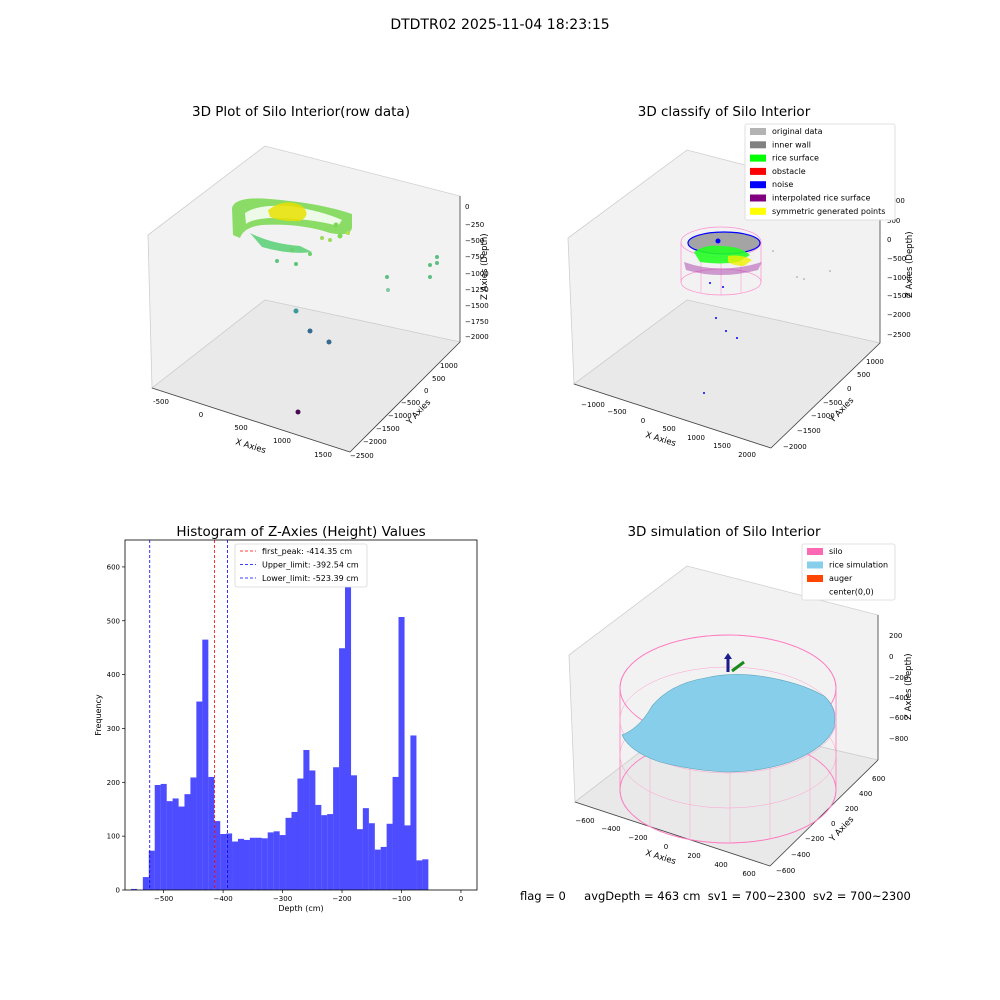 This screenshot has width=1000, height=1000. I want to click on plot2-ytick: −500, so click(832, 403).